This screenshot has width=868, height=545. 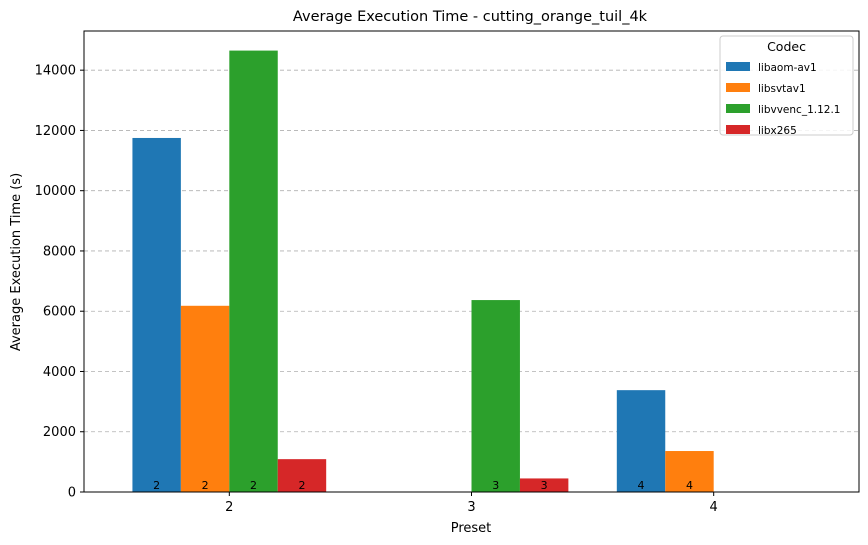 What do you see at coordinates (471, 507) in the screenshot?
I see `x-tick-label: 3` at bounding box center [471, 507].